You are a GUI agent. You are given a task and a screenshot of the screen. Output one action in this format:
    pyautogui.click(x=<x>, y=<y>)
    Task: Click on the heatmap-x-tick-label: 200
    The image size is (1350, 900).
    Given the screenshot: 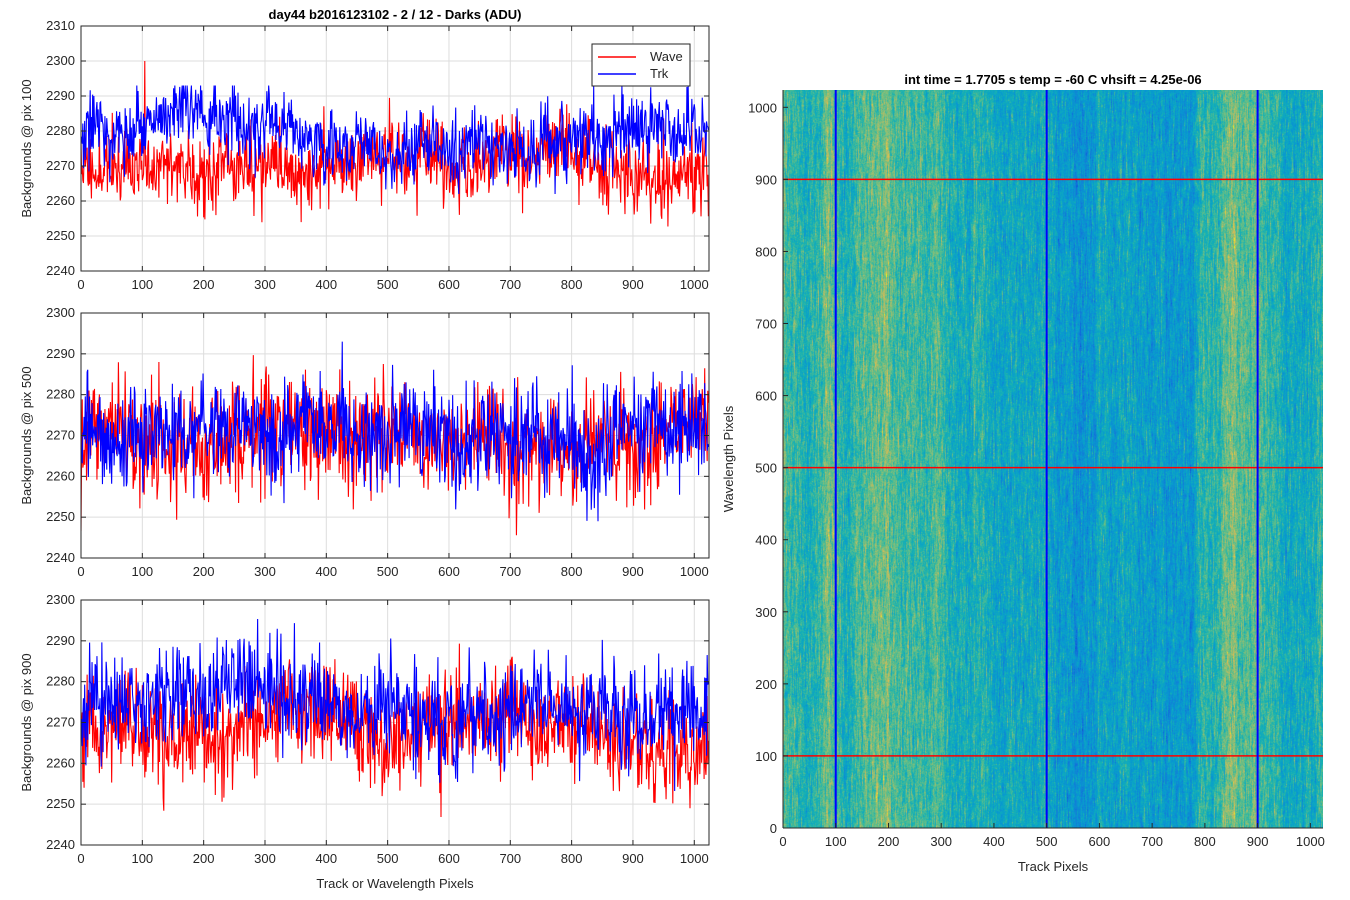 What is the action you would take?
    pyautogui.click(x=889, y=841)
    